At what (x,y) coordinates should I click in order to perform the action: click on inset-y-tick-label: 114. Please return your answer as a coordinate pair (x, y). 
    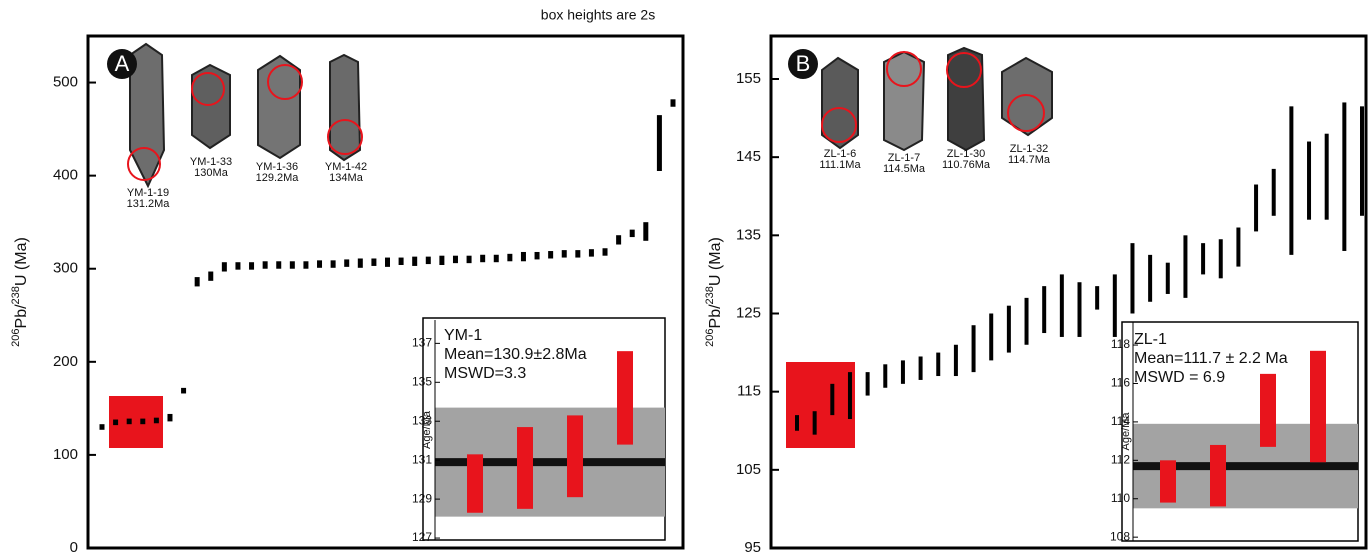
    Looking at the image, I should click on (1120, 421).